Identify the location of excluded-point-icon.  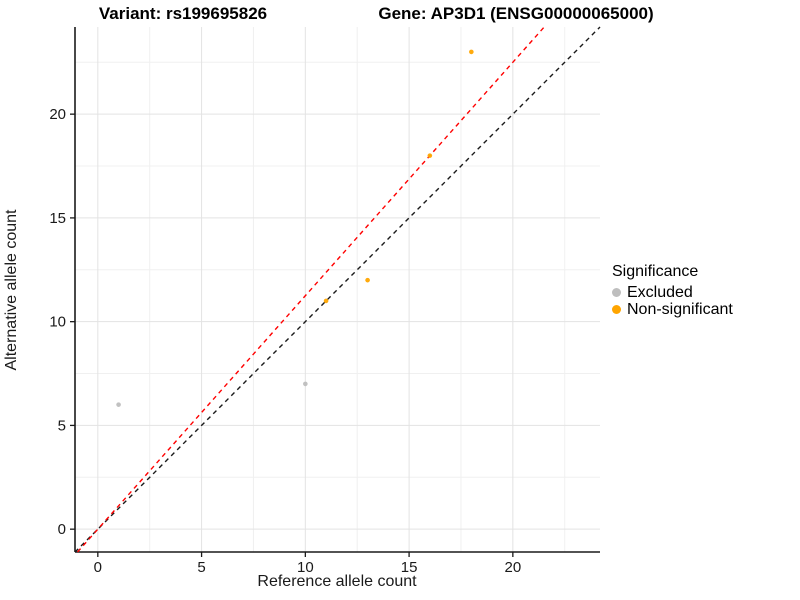
(616, 292).